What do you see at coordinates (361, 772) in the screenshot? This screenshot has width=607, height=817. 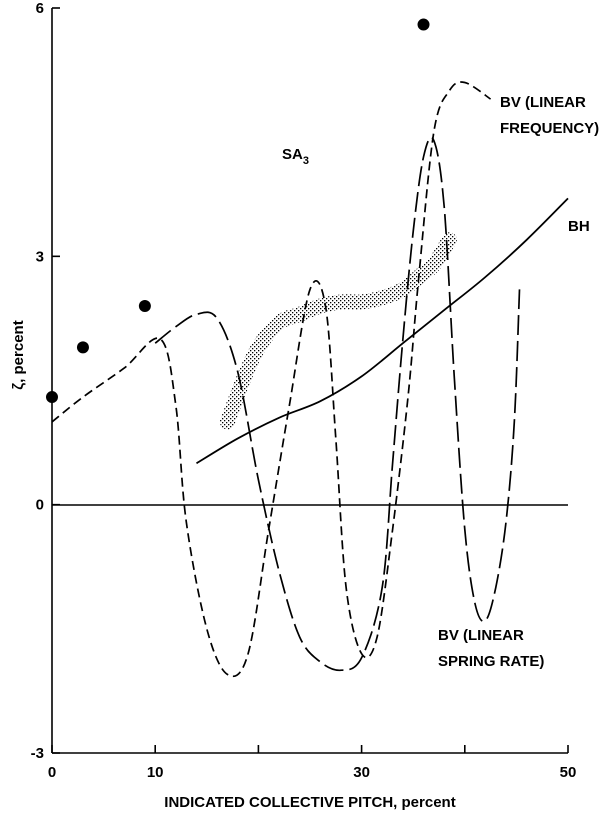 I see `x-tick-label: 30` at bounding box center [361, 772].